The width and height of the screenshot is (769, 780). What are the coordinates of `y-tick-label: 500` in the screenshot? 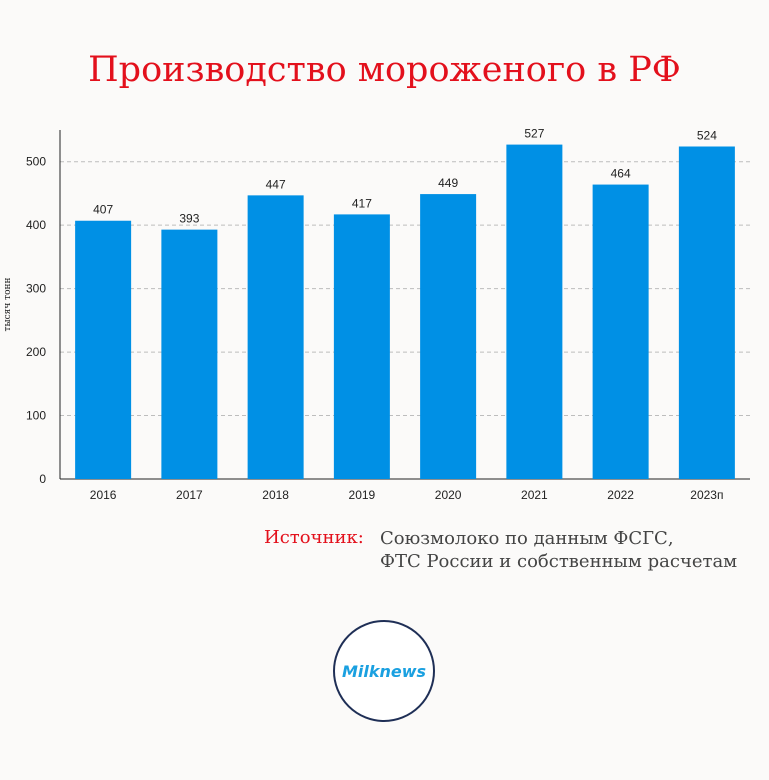 It's located at (36, 162).